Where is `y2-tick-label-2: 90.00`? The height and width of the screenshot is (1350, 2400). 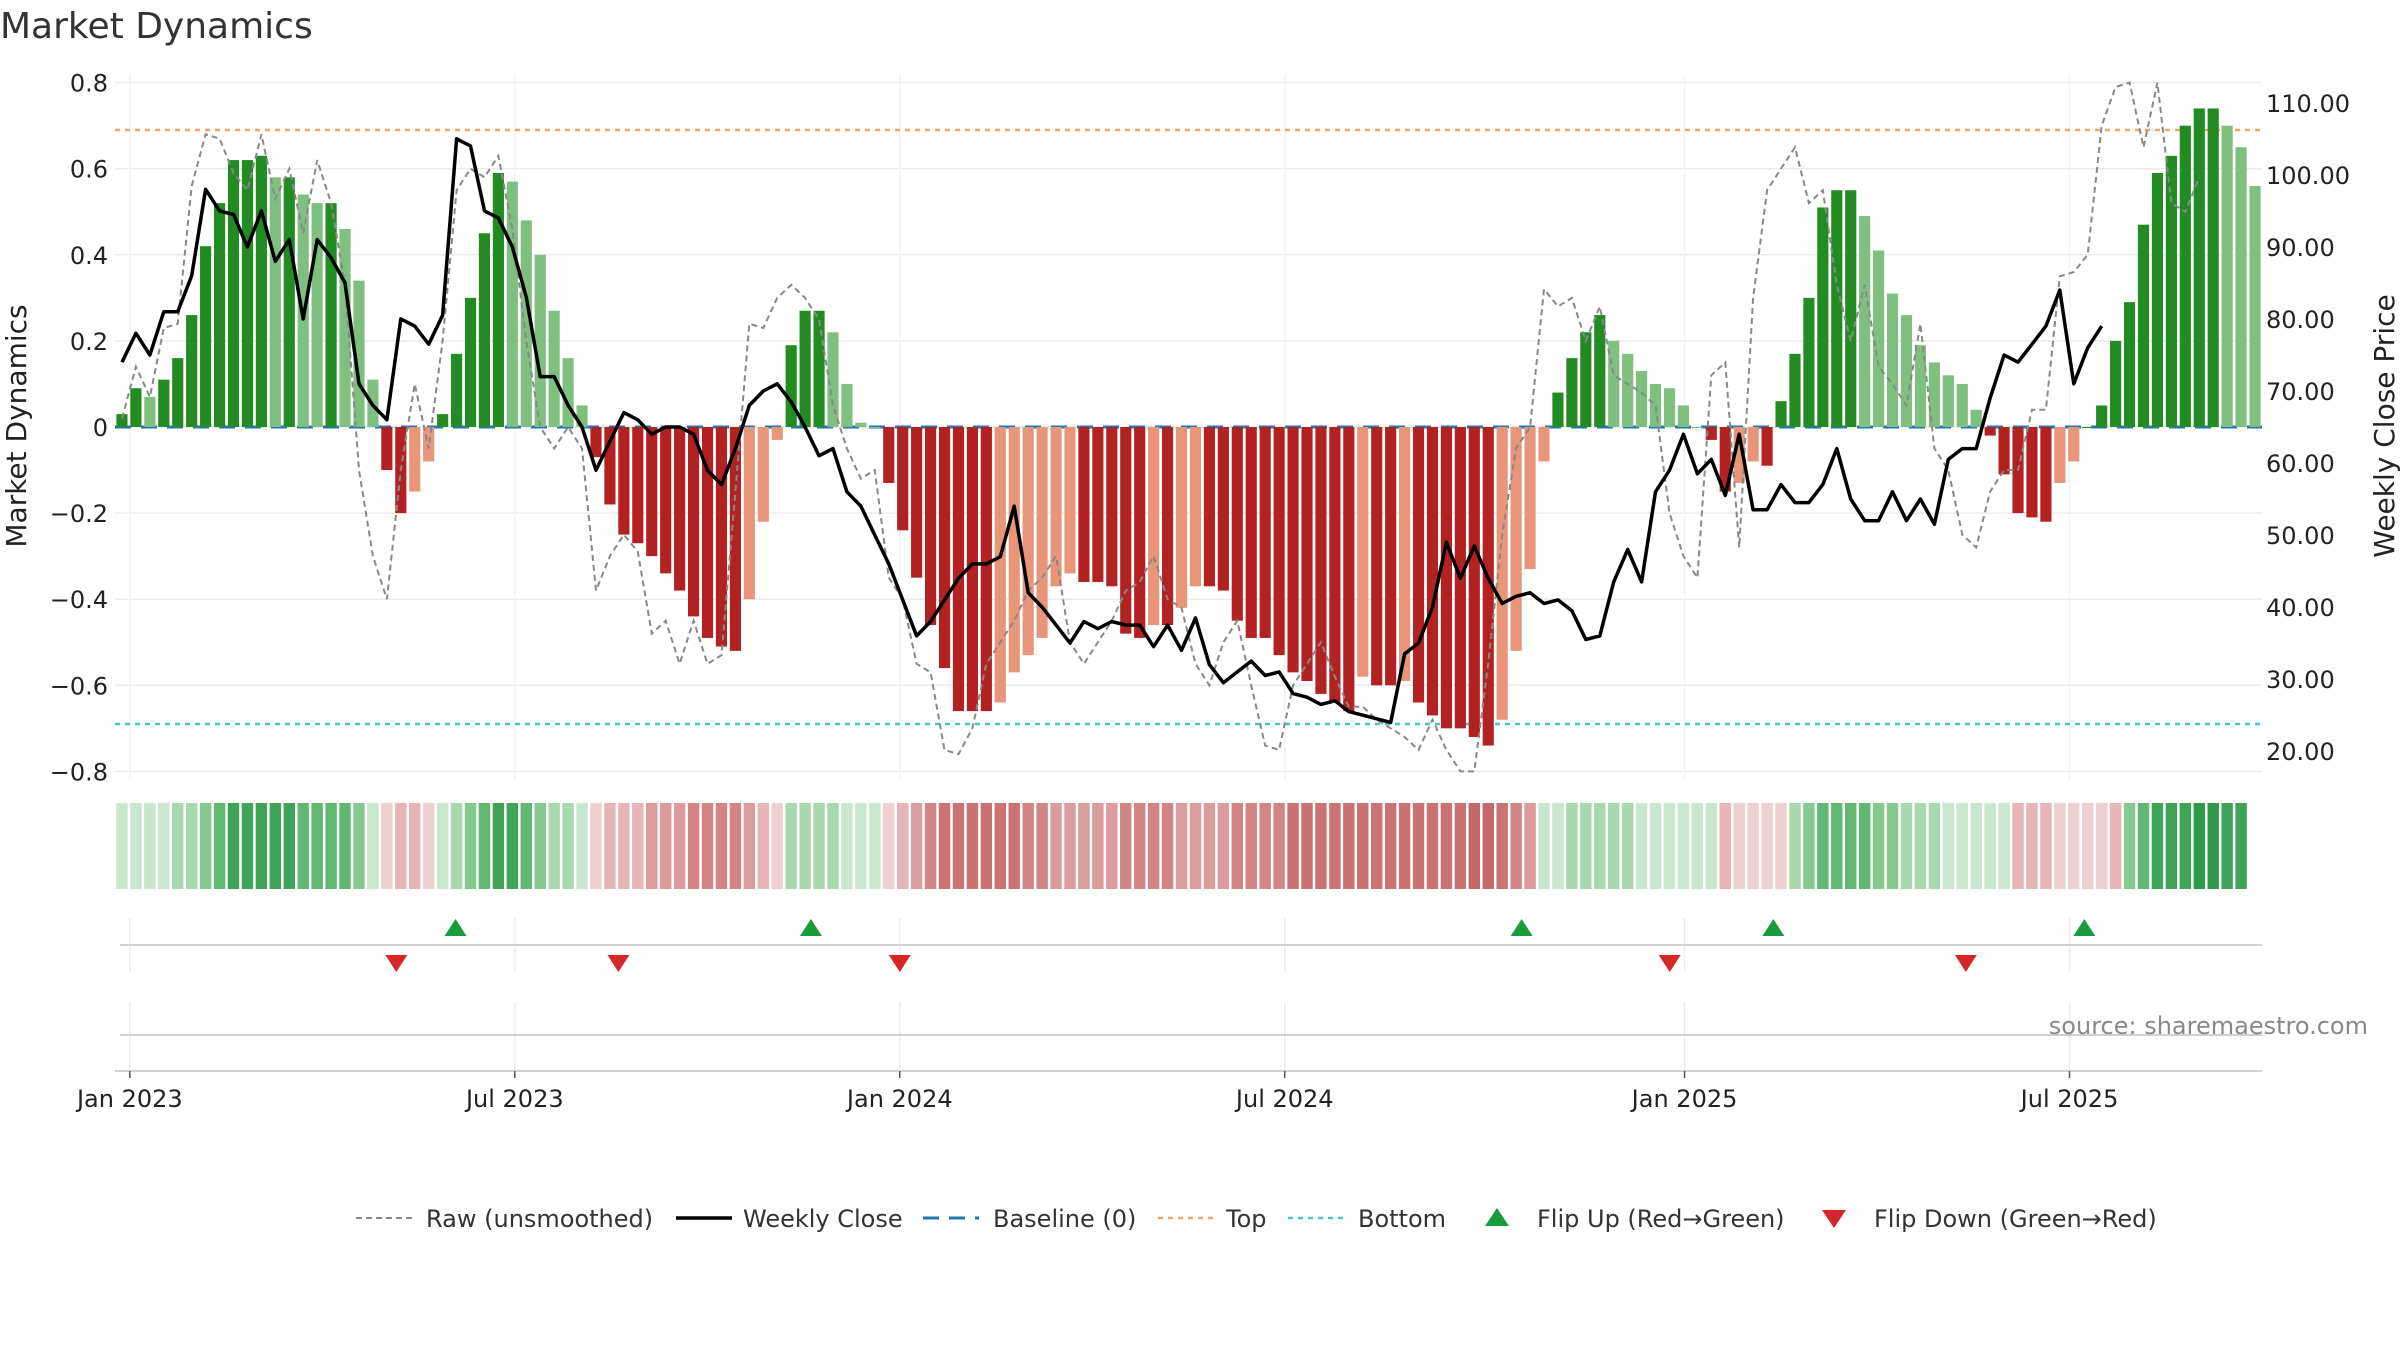 y2-tick-label-2: 90.00 is located at coordinates (2300, 248).